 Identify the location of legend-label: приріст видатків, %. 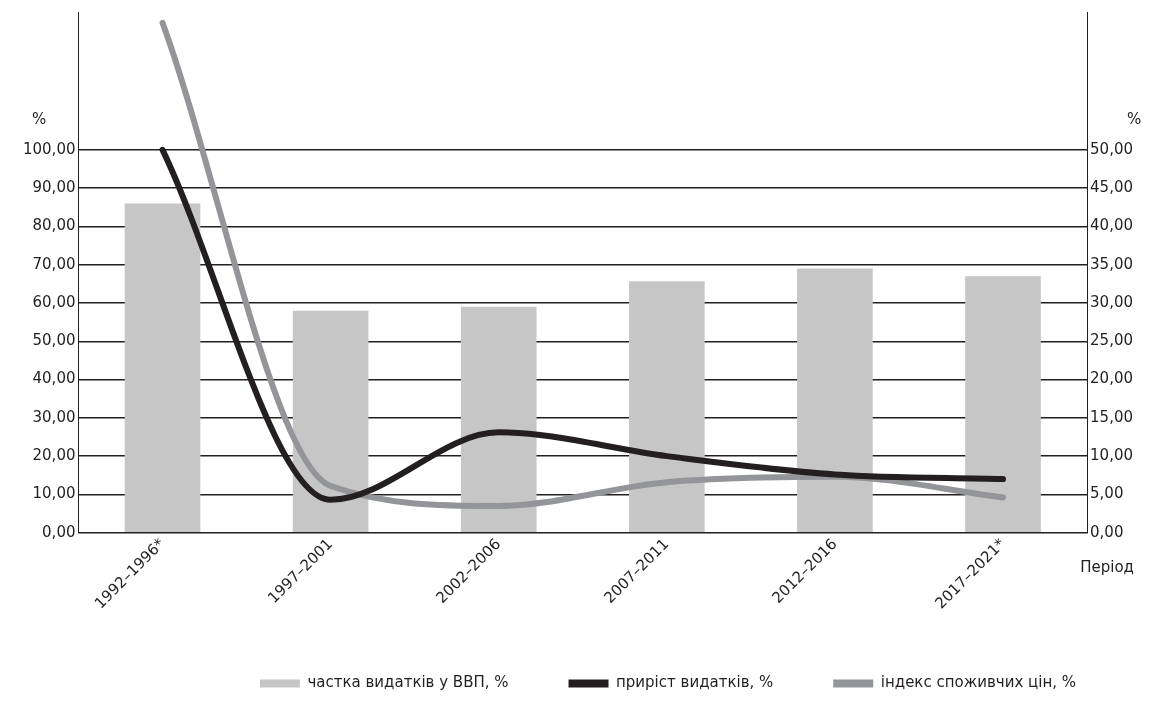
(695, 682).